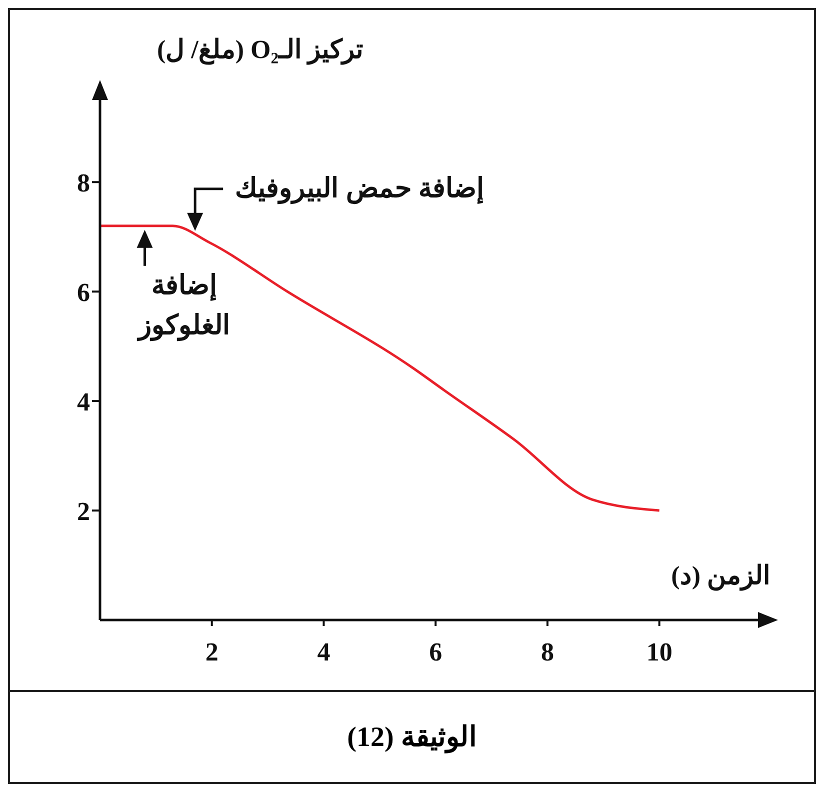 The height and width of the screenshot is (807, 820). I want to click on annotation: إضافة حمض البيروفيك, so click(360, 188).